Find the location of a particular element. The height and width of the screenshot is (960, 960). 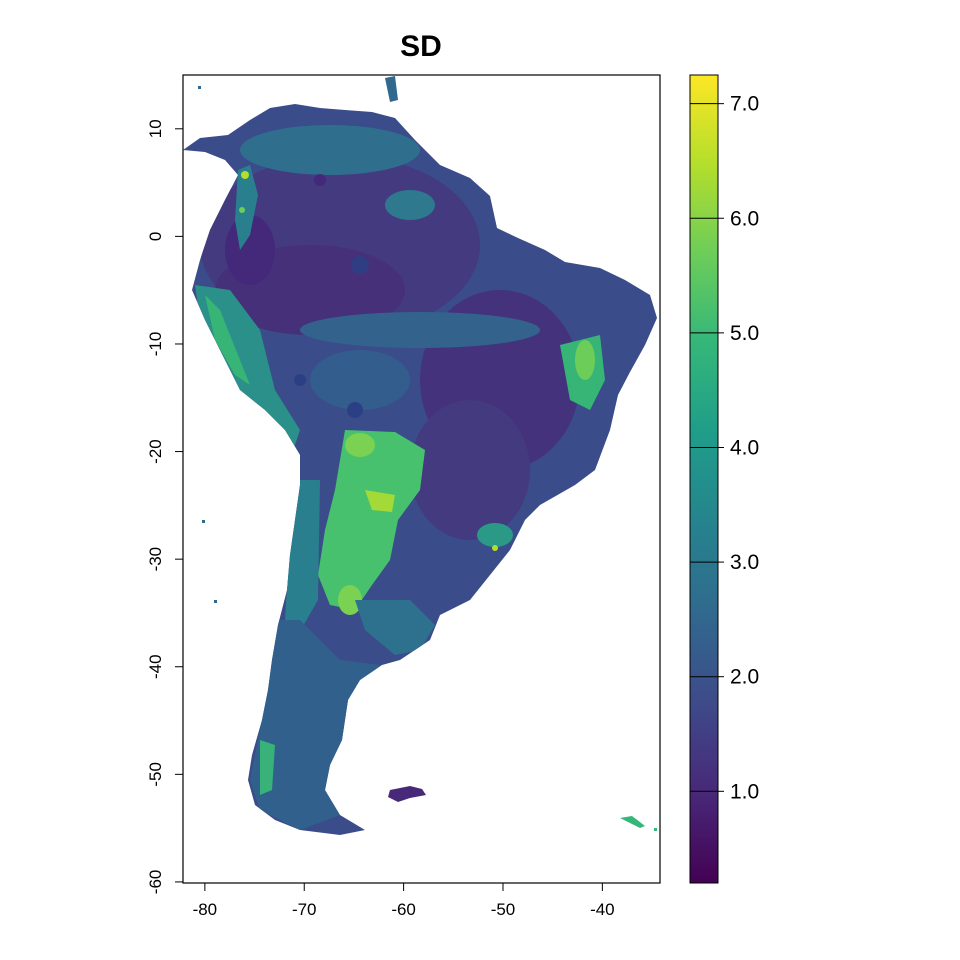

x-axis: -80 -70 -60 -50 -40 is located at coordinates (404, 900).